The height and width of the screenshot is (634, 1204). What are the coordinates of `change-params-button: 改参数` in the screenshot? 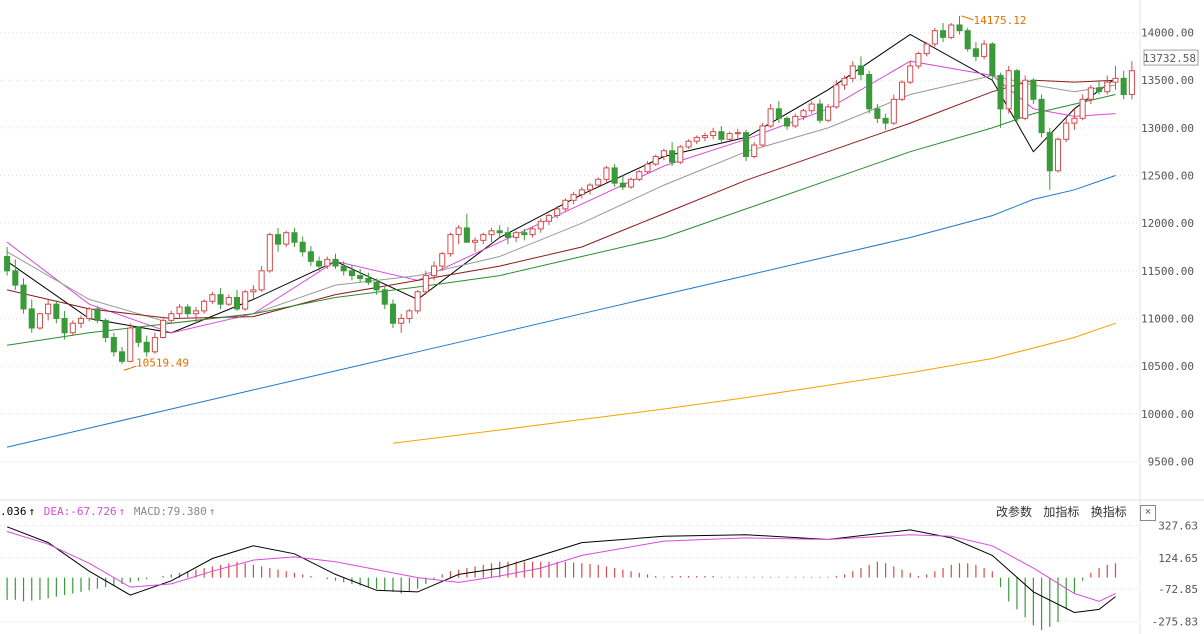 It's located at (1014, 512).